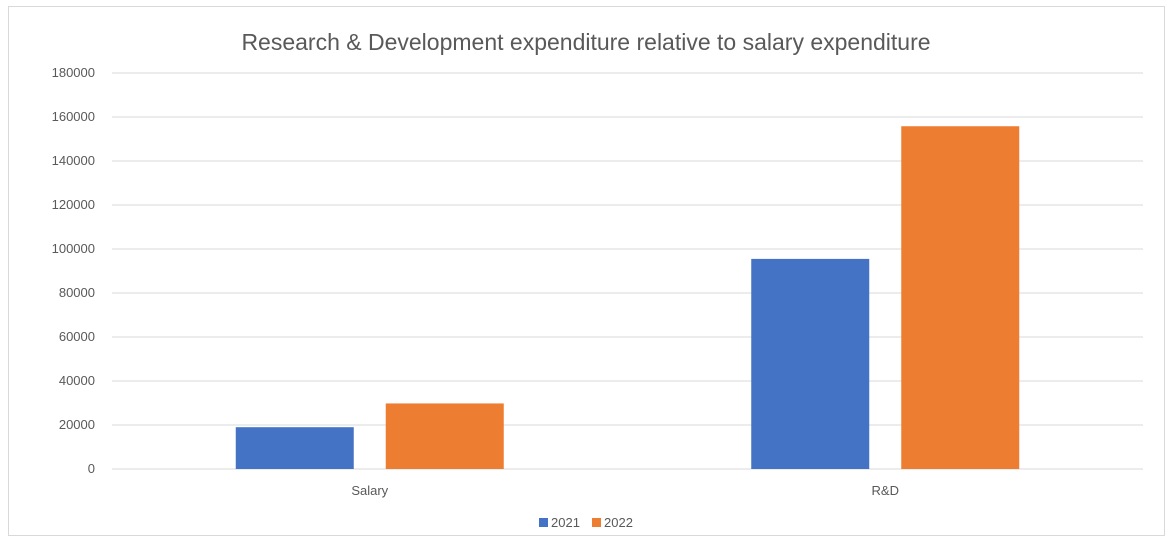  I want to click on bar-2022-rd, so click(960, 298).